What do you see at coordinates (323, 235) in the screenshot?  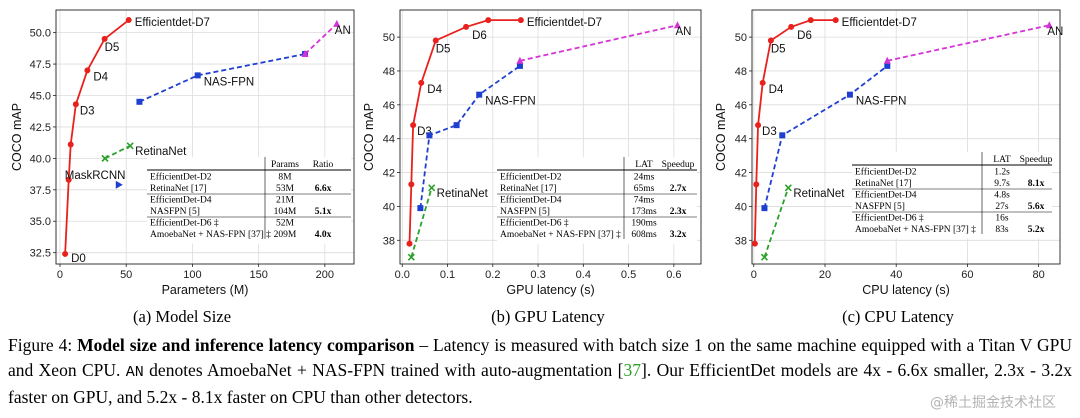 I see `table-cell: 4.0x` at bounding box center [323, 235].